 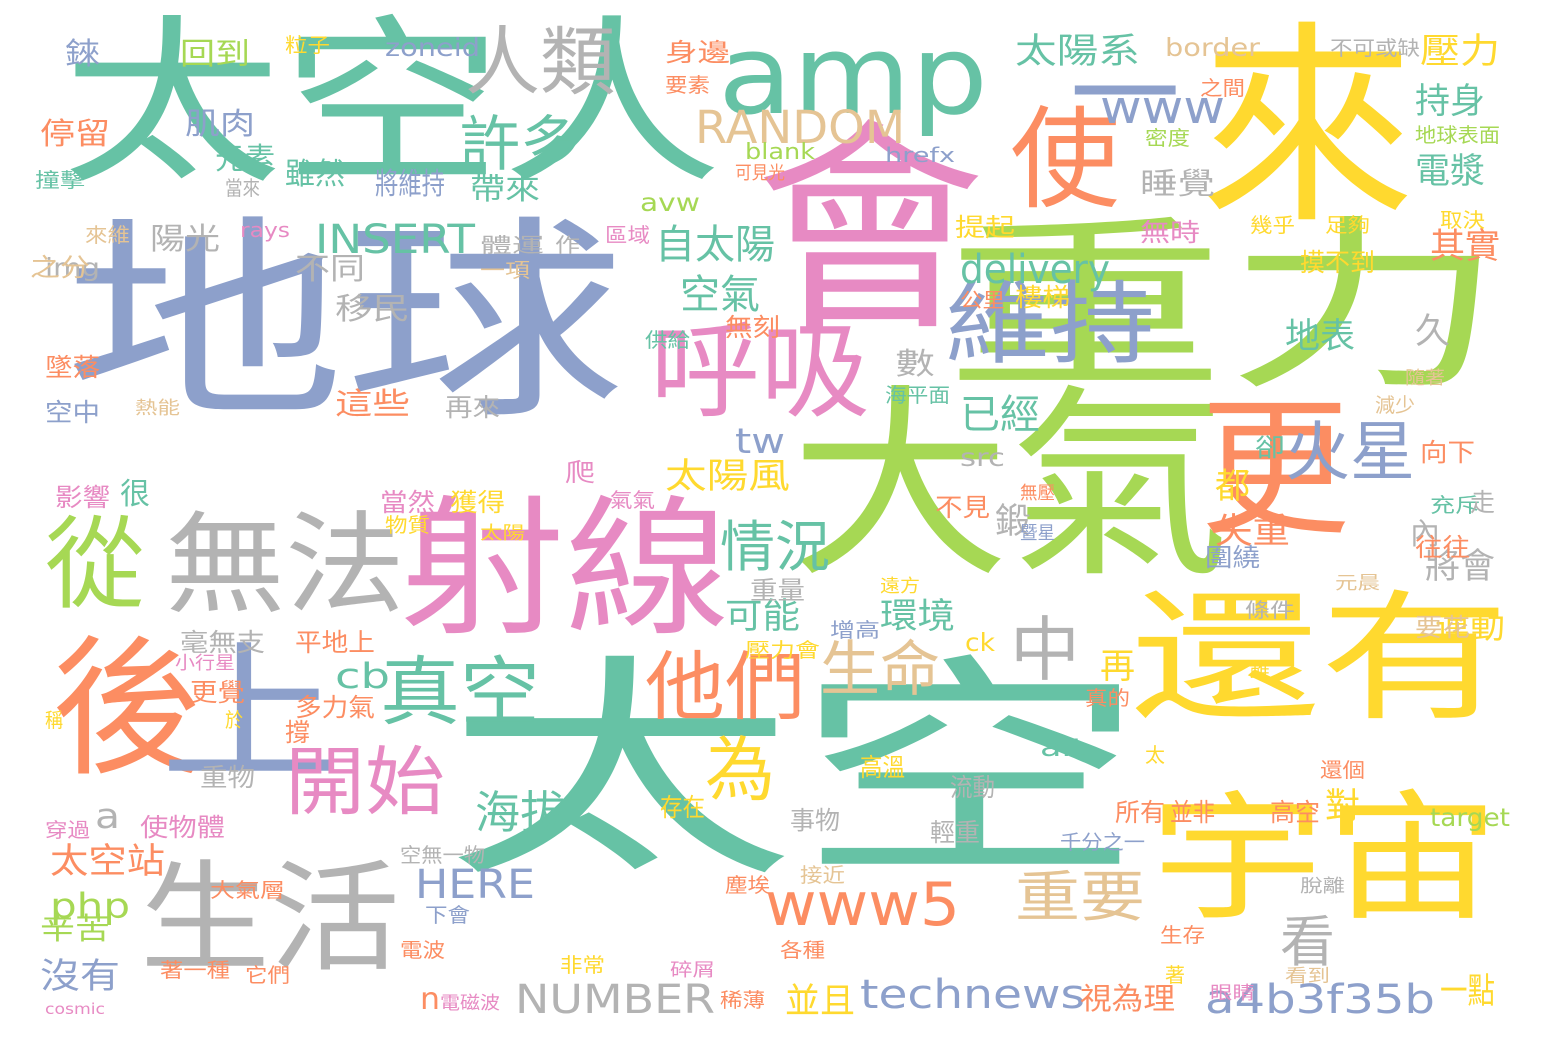 What do you see at coordinates (687, 85) in the screenshot?
I see `cloud-word: 要素` at bounding box center [687, 85].